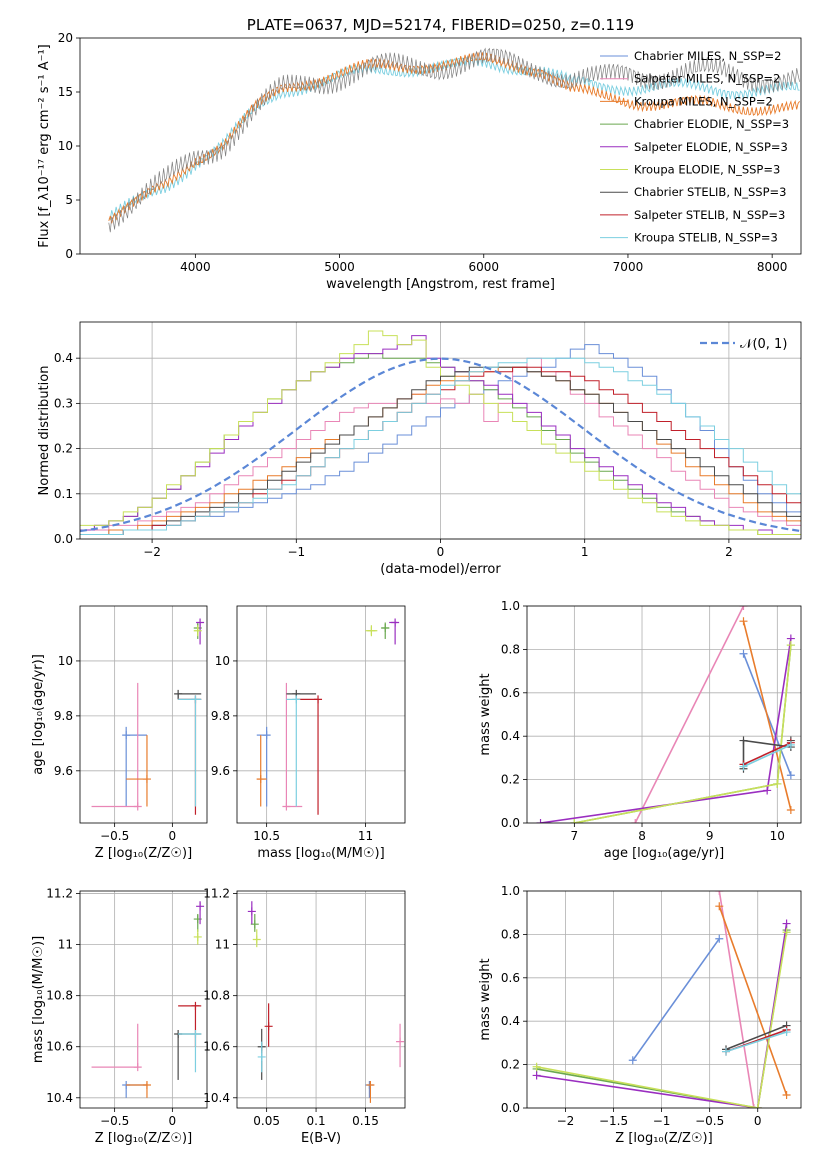 The width and height of the screenshot is (819, 1170). Describe the element at coordinates (65, 38) in the screenshot. I see `y-tick-label: 20` at that location.